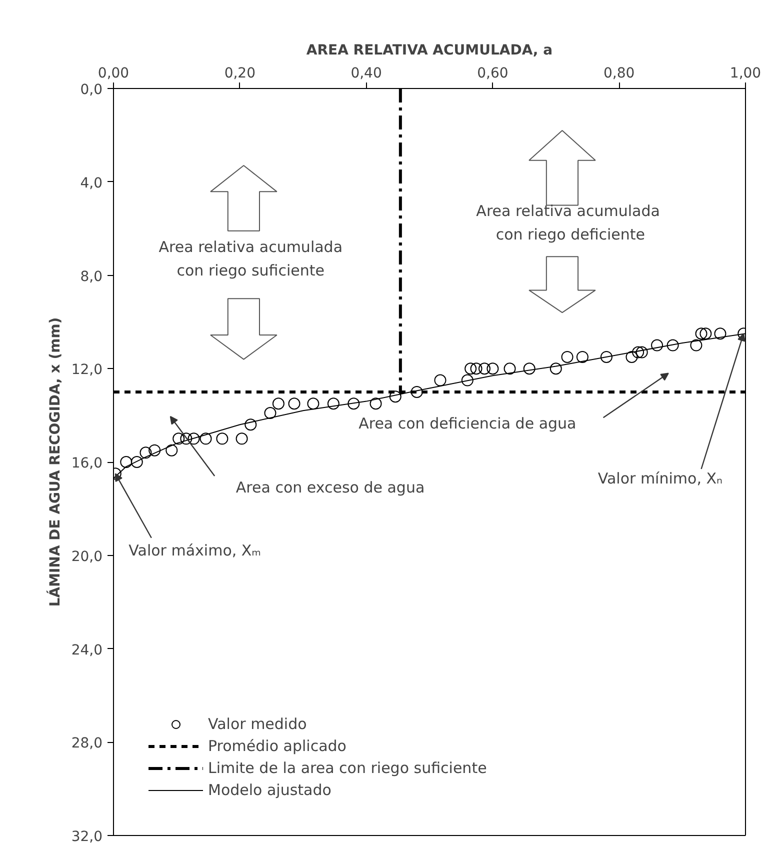 Image resolution: width=766 pixels, height=844 pixels. Describe the element at coordinates (86, 464) in the screenshot. I see `y-tick-label: 16,0` at that location.